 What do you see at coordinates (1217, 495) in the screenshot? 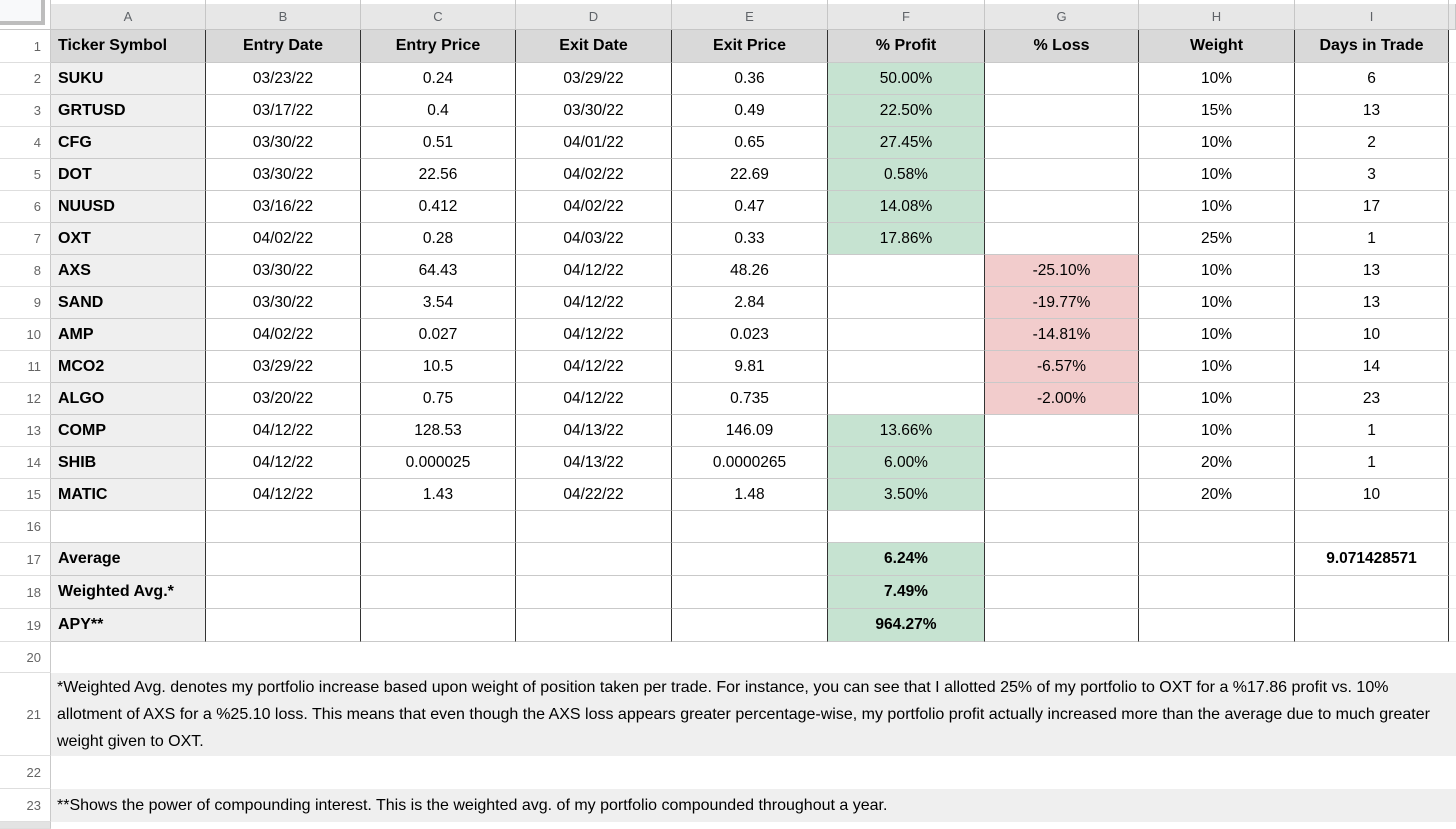
I see `cell-H15: 20%` at bounding box center [1217, 495].